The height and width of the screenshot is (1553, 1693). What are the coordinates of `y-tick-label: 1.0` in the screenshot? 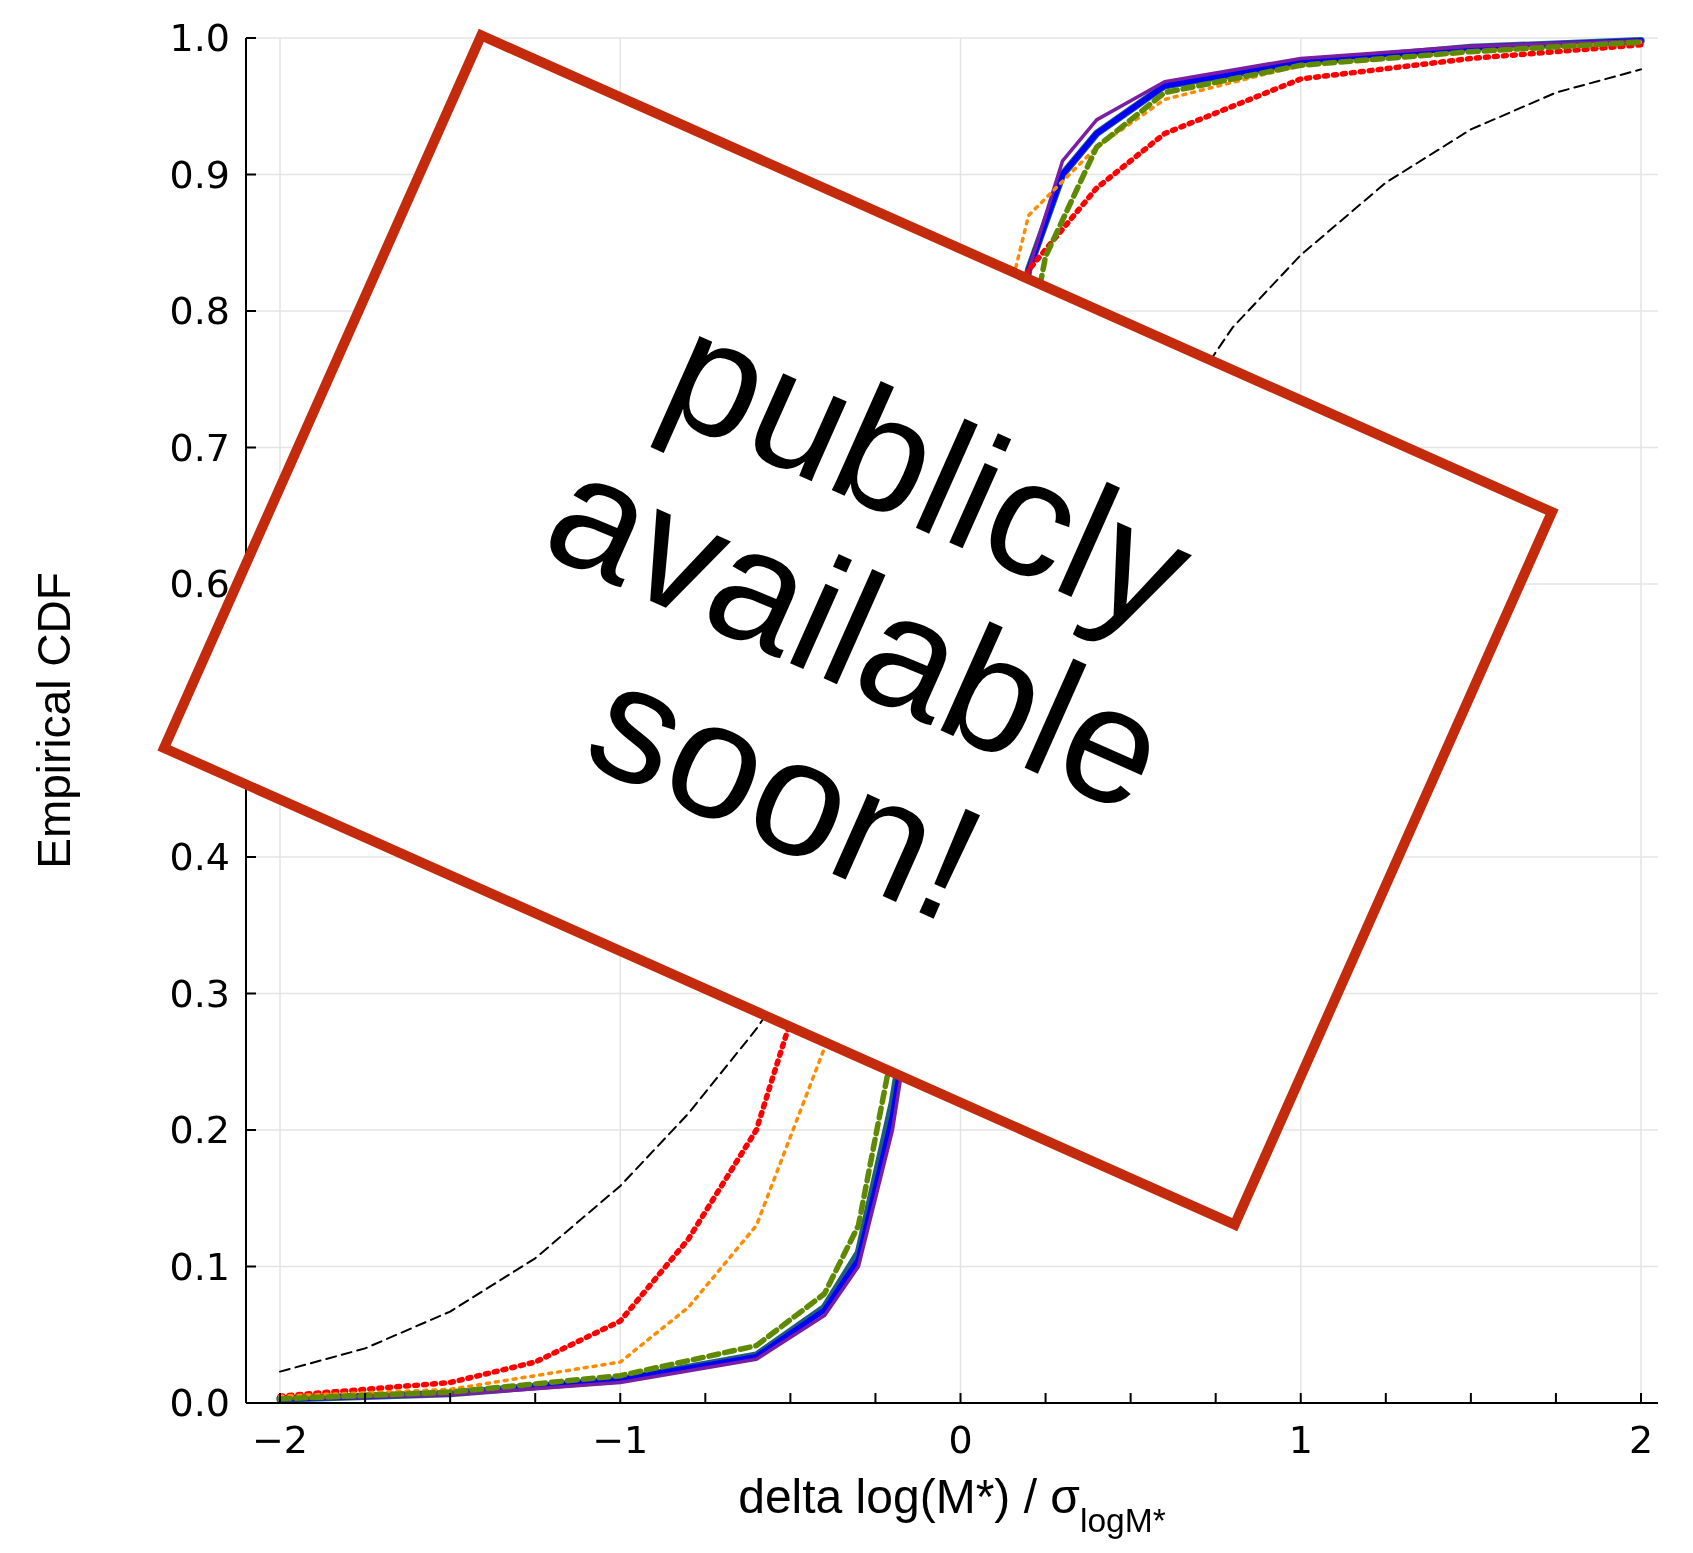 It's located at (199, 38).